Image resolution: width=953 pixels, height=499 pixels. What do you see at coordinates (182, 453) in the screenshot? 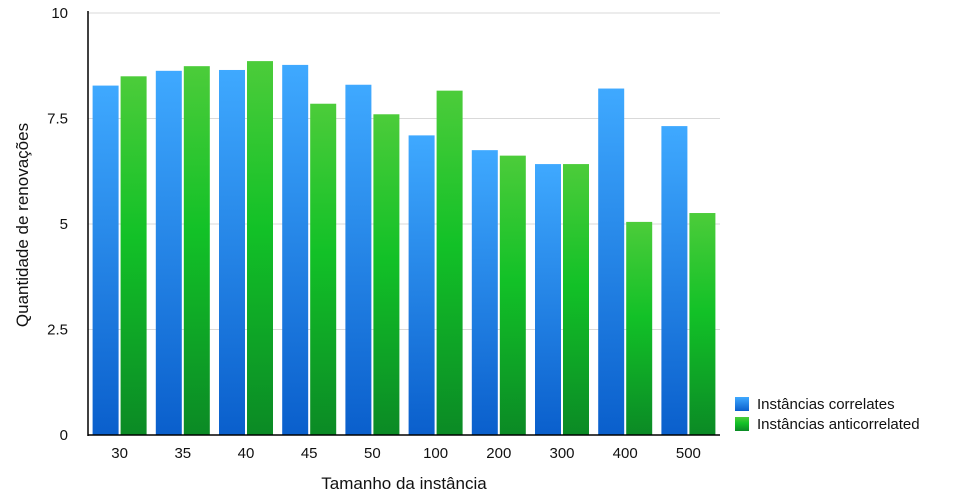
I see `x-tick-label: 35` at bounding box center [182, 453].